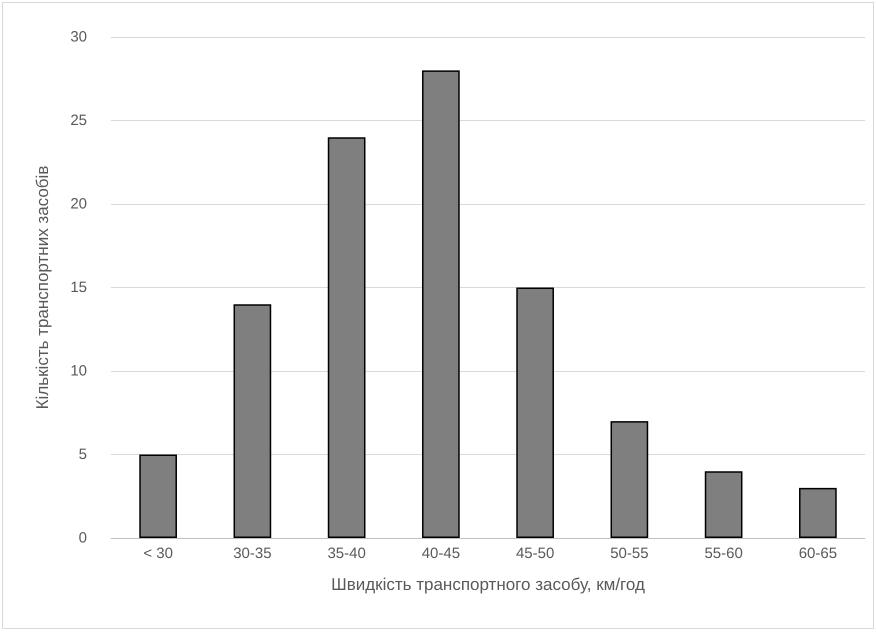 The width and height of the screenshot is (876, 633). What do you see at coordinates (78, 287) in the screenshot?
I see `y-tick-label: 15` at bounding box center [78, 287].